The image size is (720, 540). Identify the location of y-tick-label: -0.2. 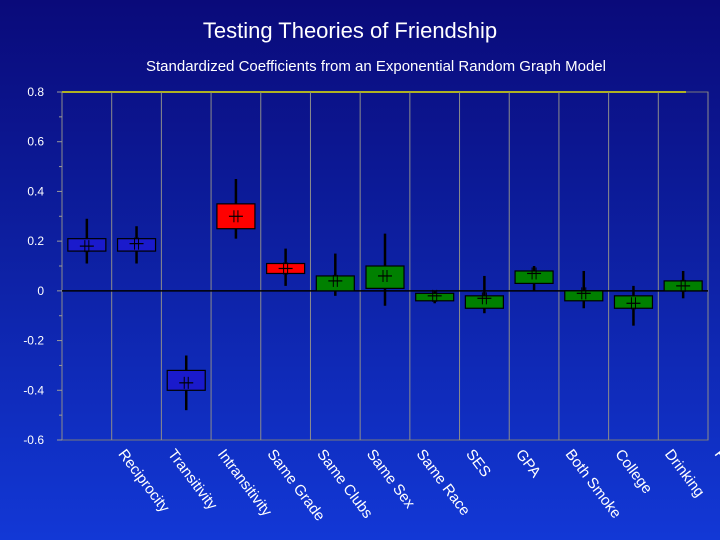
(33, 341).